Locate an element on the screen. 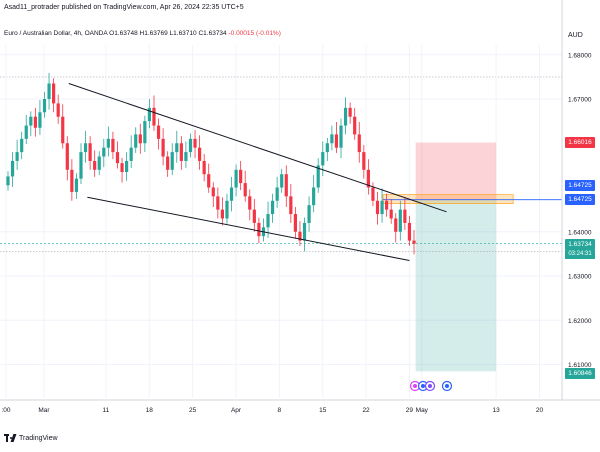 This screenshot has height=452, width=600. ohlc-high: H1.63769 is located at coordinates (153, 33).